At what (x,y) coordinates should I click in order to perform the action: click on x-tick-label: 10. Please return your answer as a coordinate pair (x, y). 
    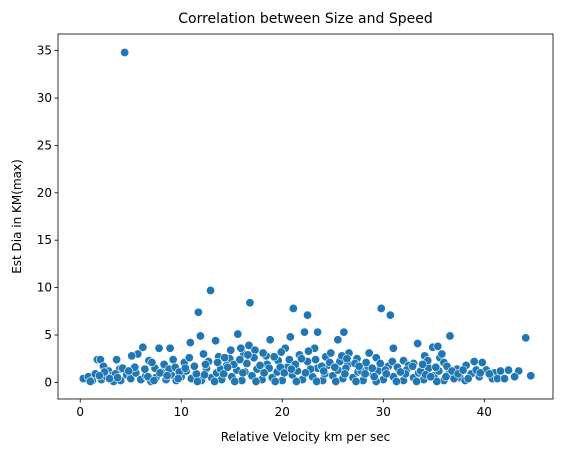
    Looking at the image, I should click on (181, 412).